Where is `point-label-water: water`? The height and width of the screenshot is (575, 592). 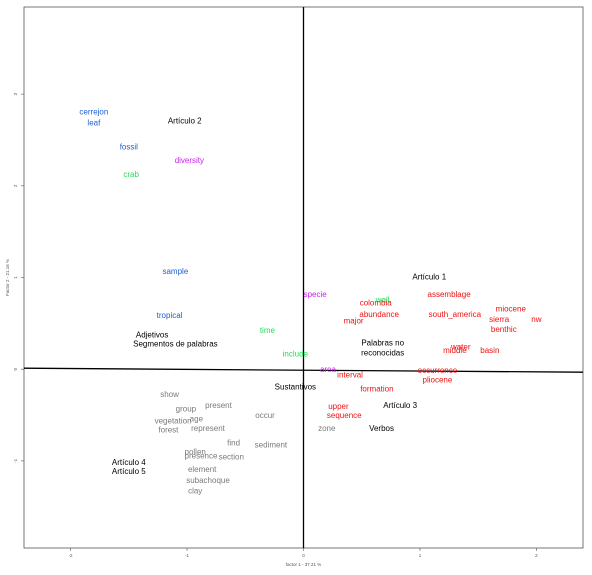 point-label-water: water is located at coordinates (460, 346).